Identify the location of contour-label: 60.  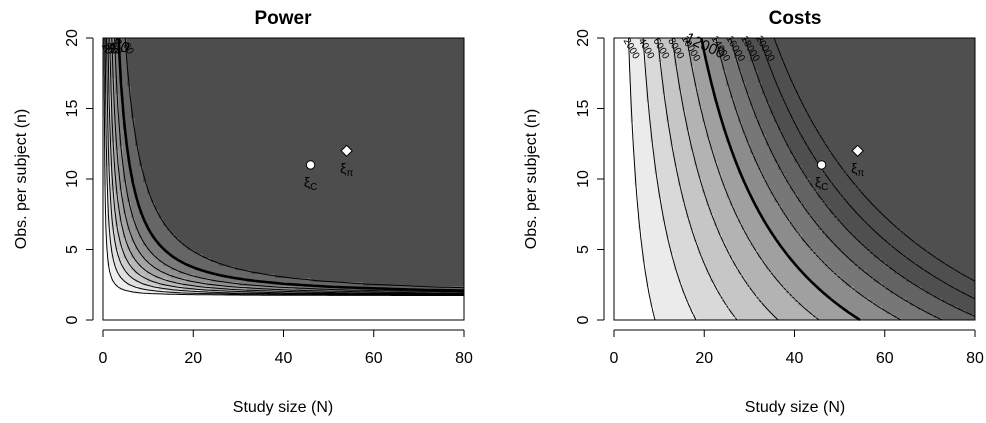
(114, 49).